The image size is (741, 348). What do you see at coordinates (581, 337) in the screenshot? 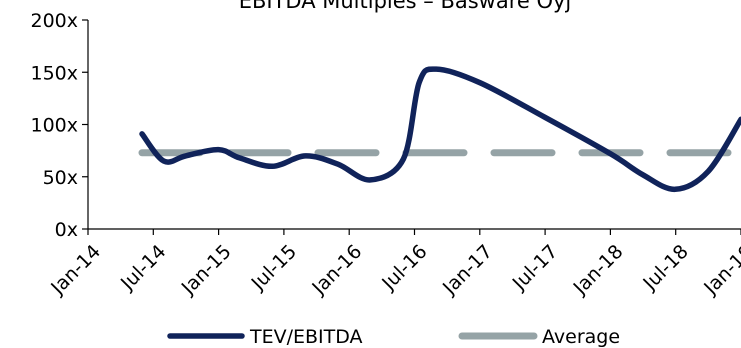
I see `legend-label-average: Average` at bounding box center [581, 337].